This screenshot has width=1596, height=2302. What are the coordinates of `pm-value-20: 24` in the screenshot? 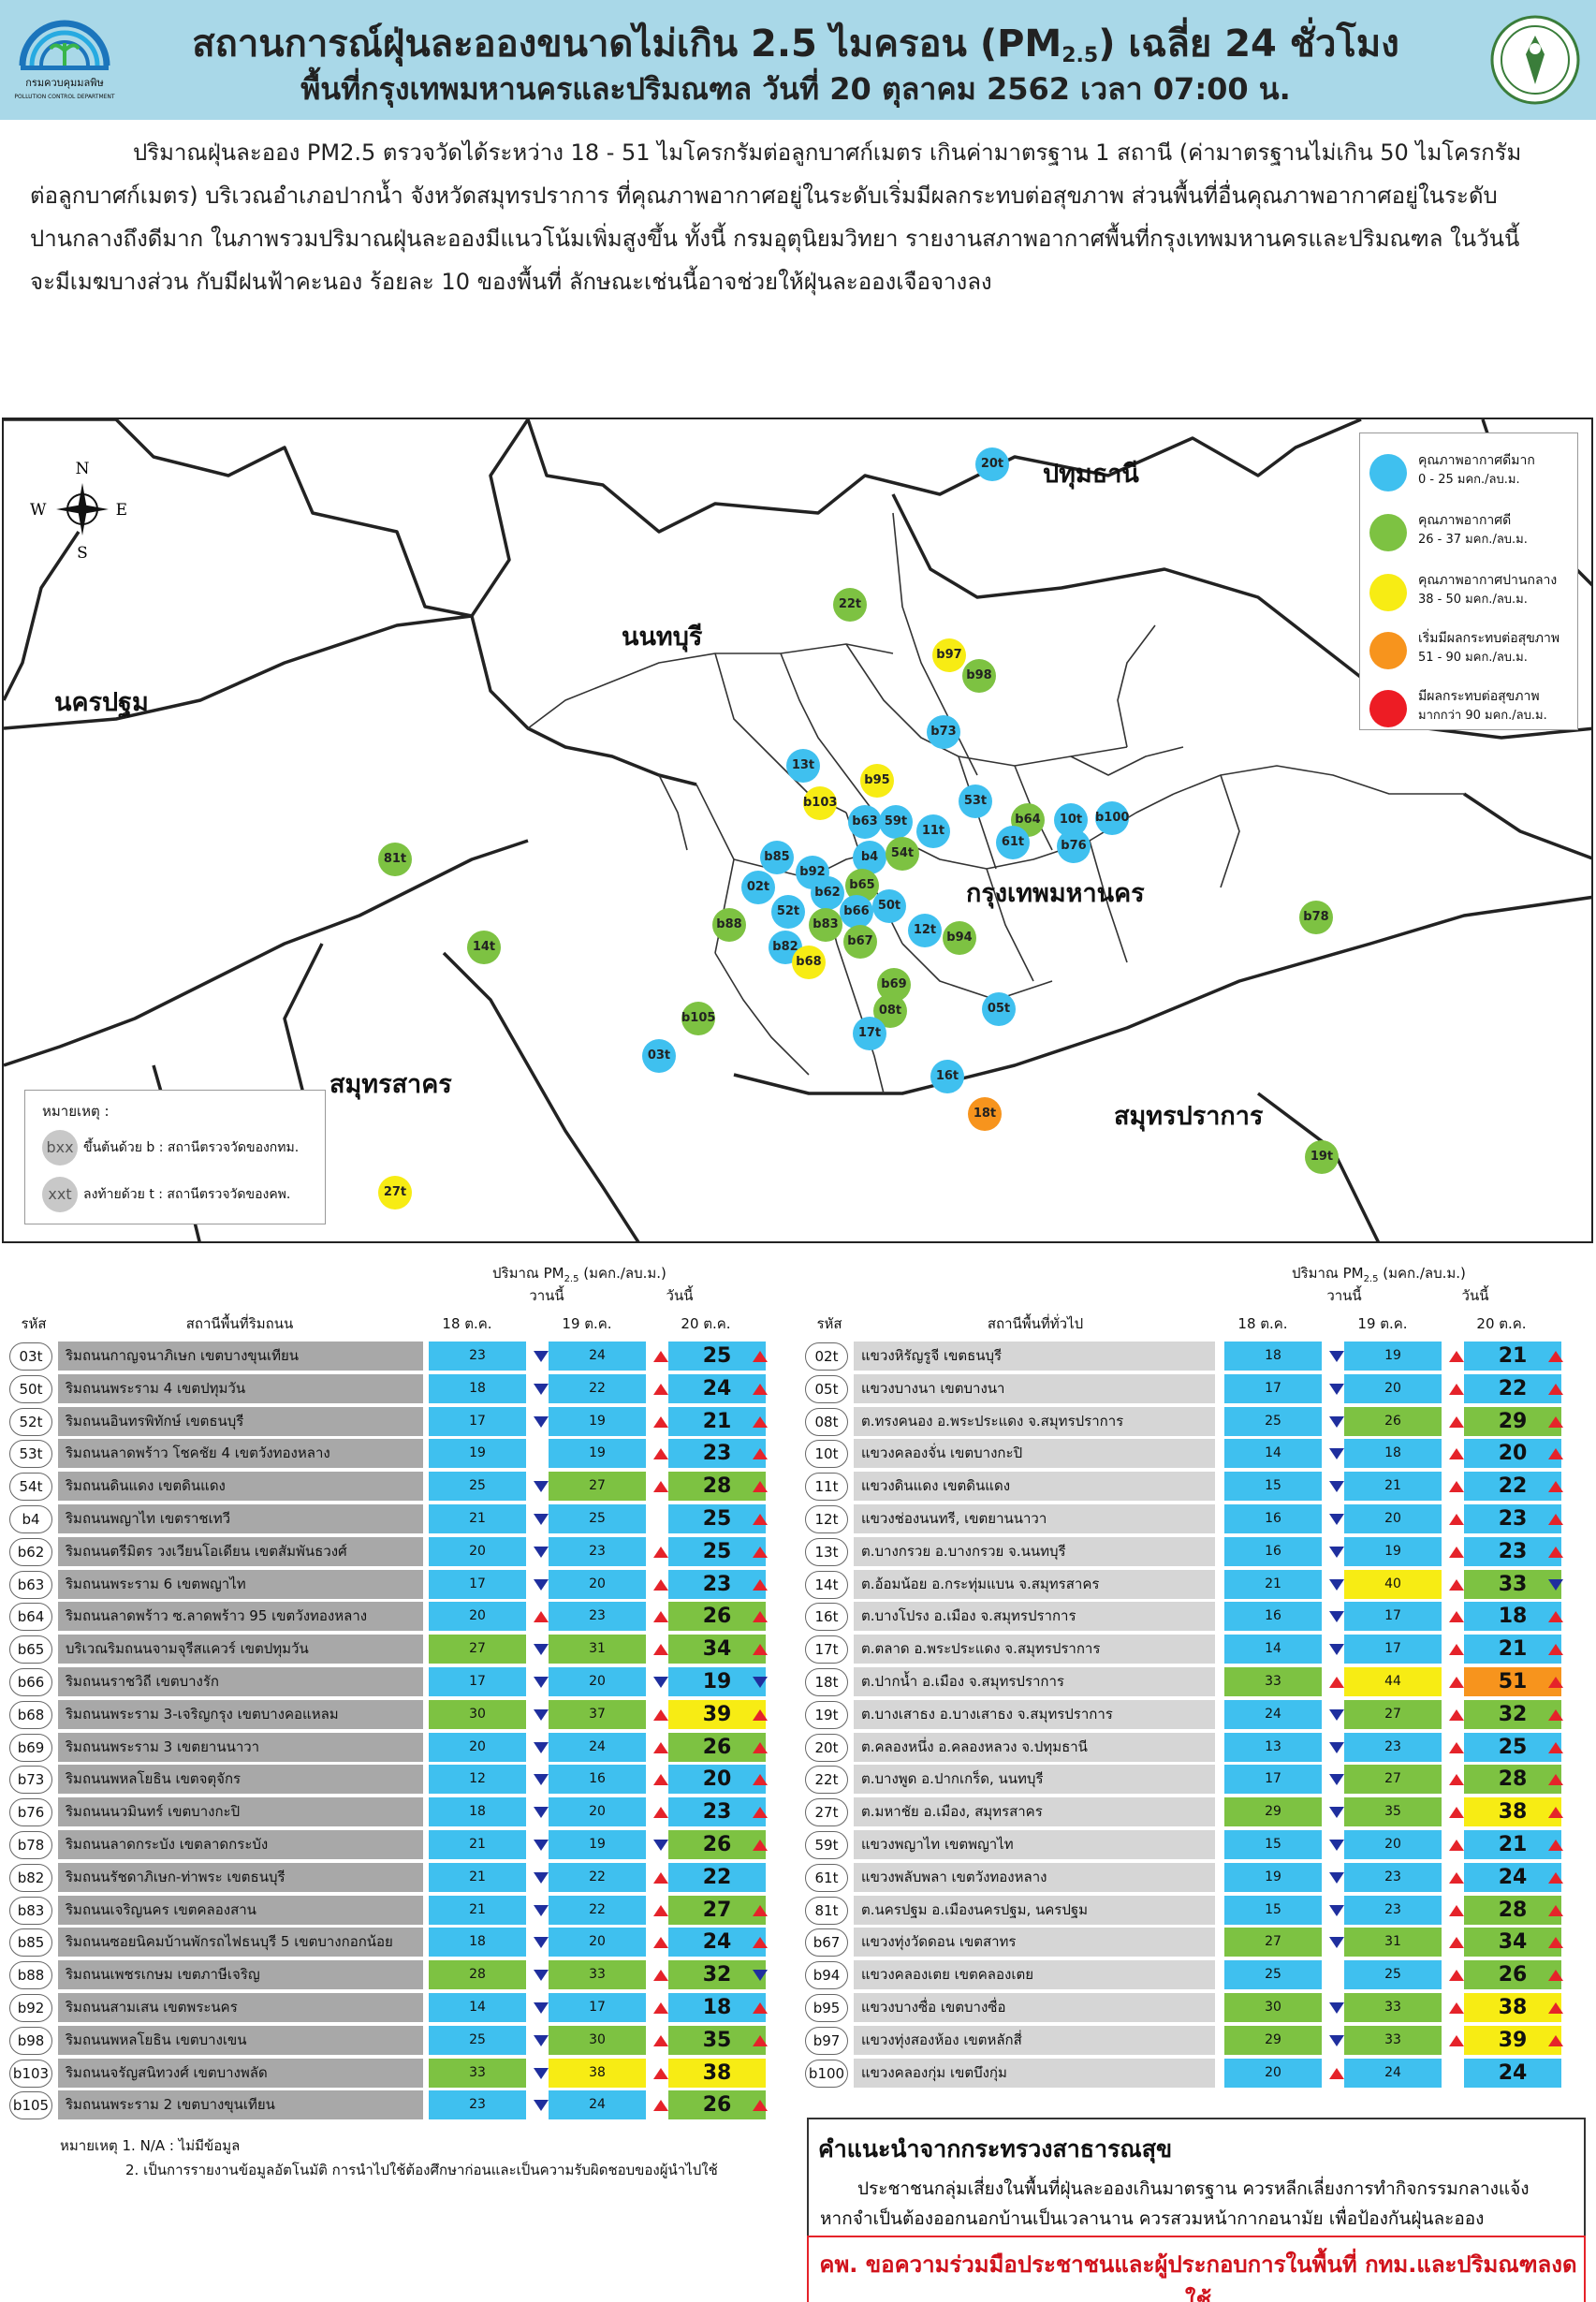 It's located at (1512, 2073).